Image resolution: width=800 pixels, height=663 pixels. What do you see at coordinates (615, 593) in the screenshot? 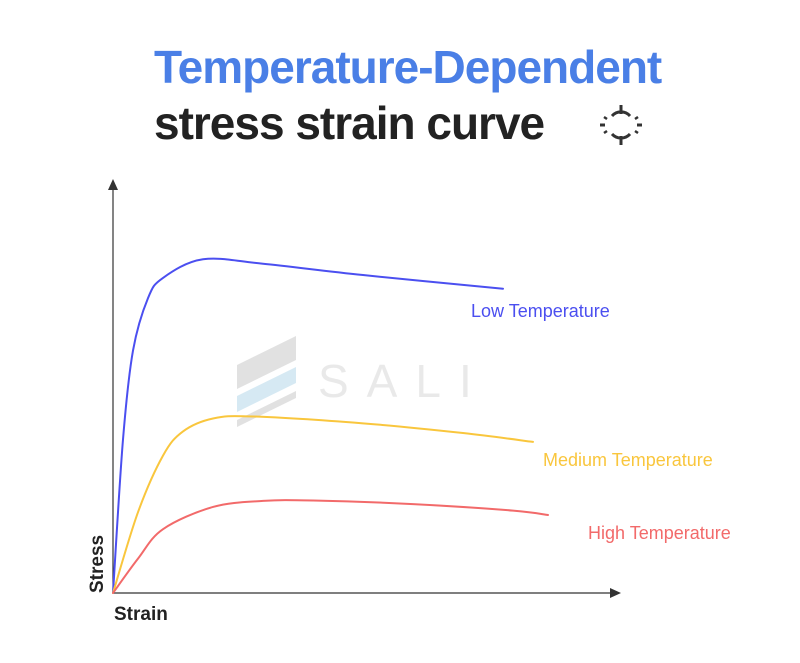
I see `x-axis-arrow` at bounding box center [615, 593].